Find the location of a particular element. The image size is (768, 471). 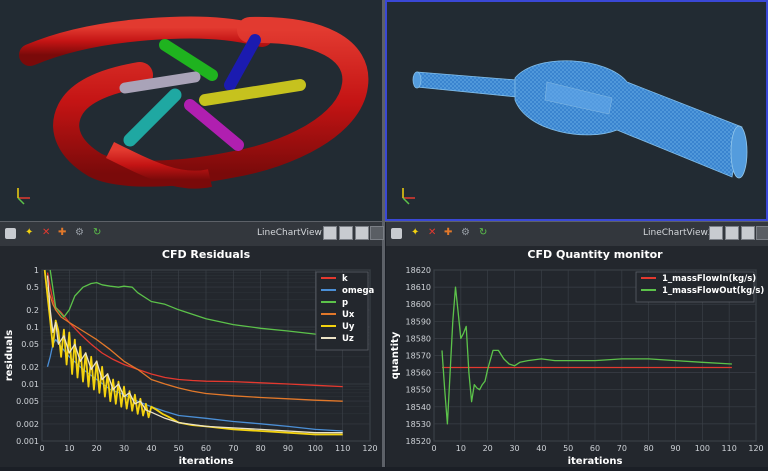

series-line-uy is located at coordinates (193, 352).